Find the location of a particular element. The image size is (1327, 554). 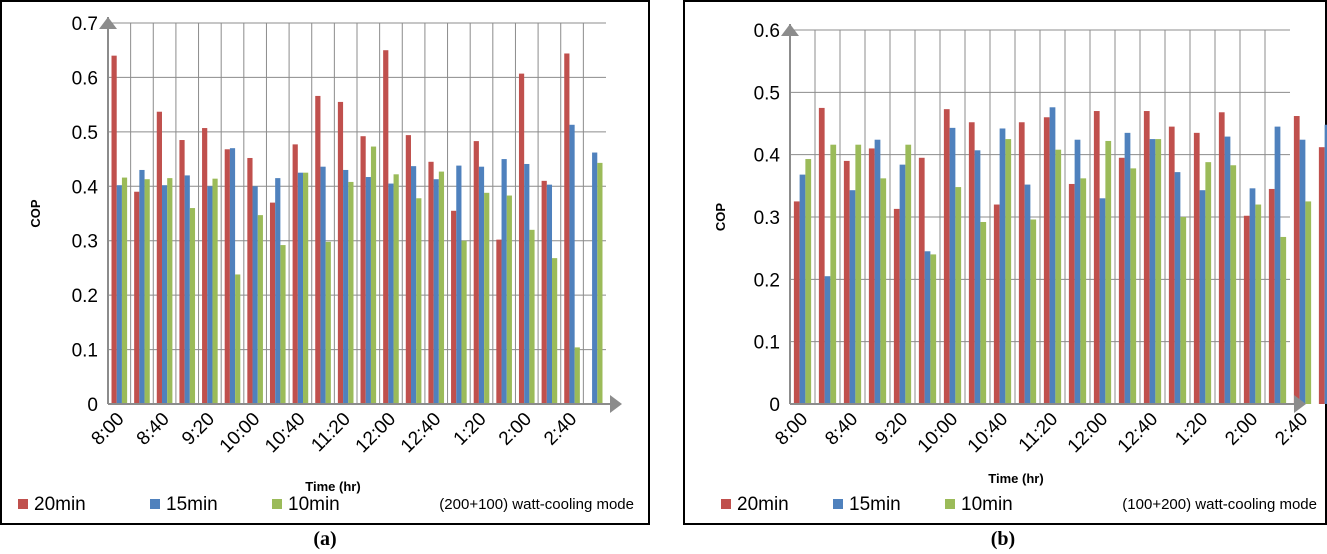

y-tick-label: 0.5 is located at coordinates (767, 93).